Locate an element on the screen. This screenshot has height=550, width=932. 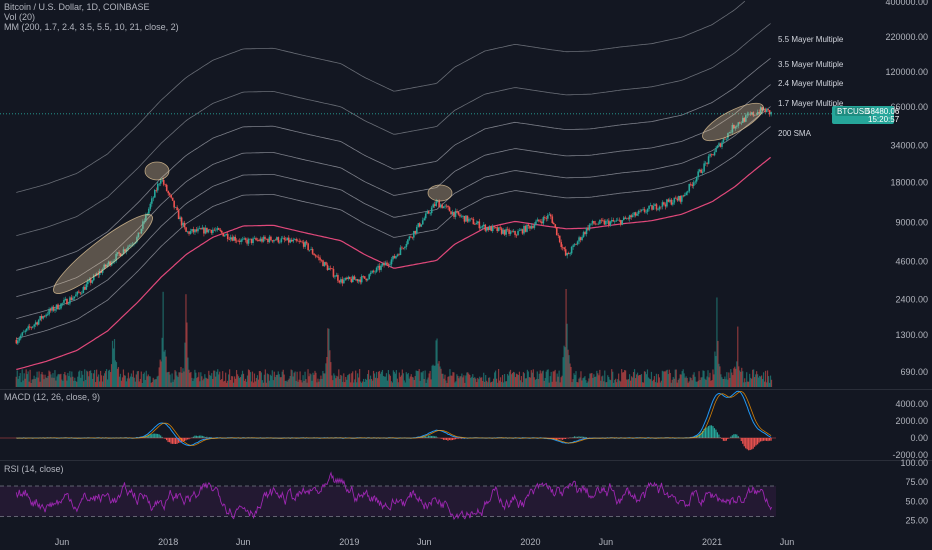
highlight-ellipse is located at coordinates (157, 171).